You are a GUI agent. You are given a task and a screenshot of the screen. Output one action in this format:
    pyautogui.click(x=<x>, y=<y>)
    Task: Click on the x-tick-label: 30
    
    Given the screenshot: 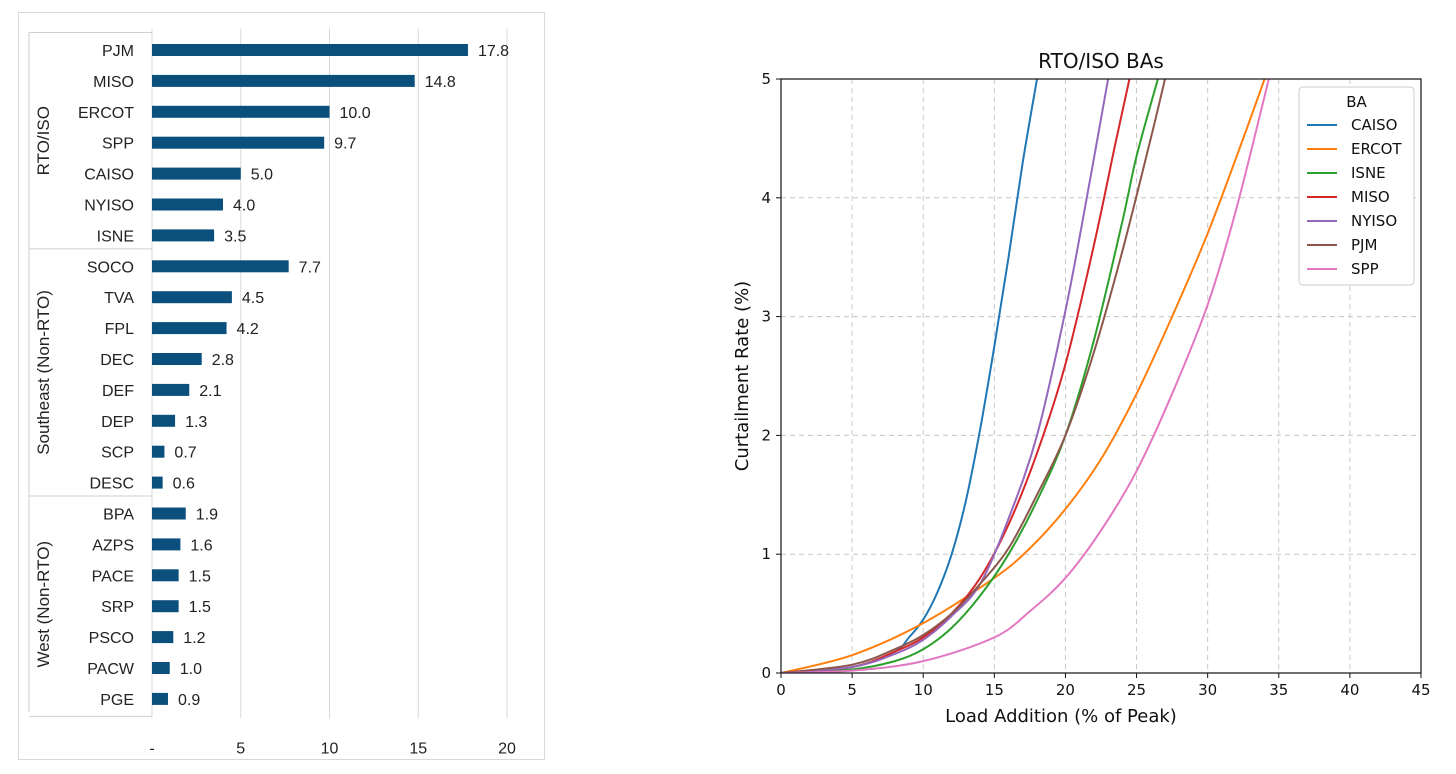 What is the action you would take?
    pyautogui.click(x=1207, y=690)
    